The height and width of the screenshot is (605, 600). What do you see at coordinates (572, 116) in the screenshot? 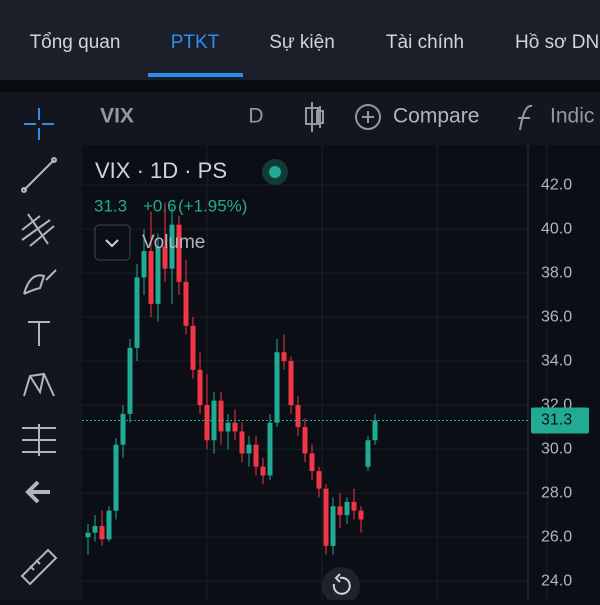
I see `indicators: Indic` at bounding box center [572, 116].